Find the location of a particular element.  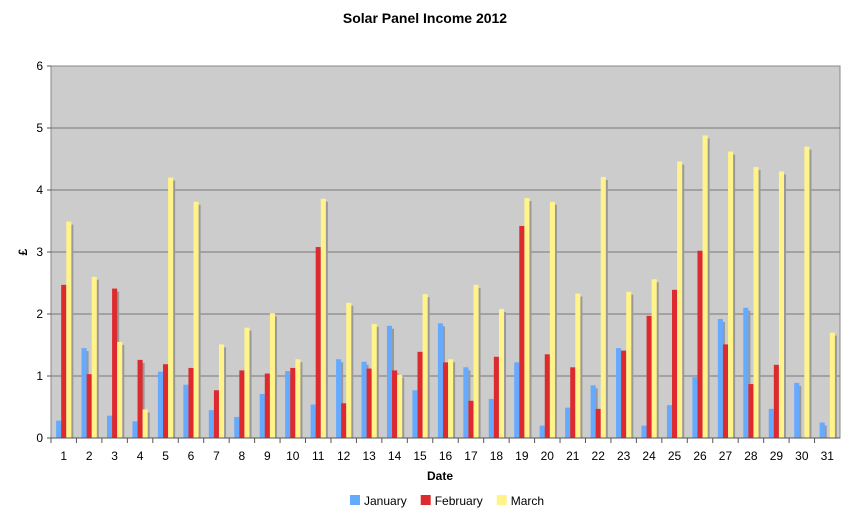

x-tick-label: 27 is located at coordinates (726, 456).